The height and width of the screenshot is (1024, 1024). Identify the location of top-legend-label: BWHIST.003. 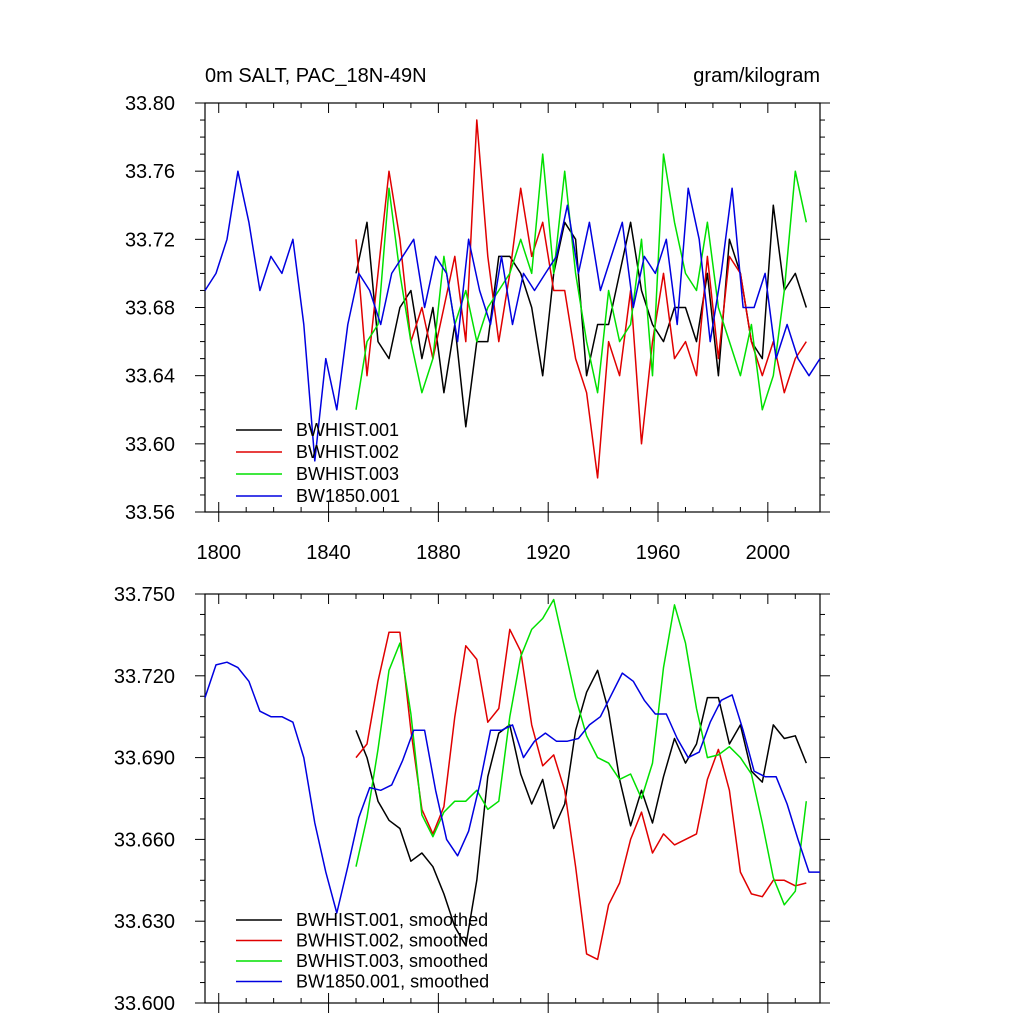
(347, 474).